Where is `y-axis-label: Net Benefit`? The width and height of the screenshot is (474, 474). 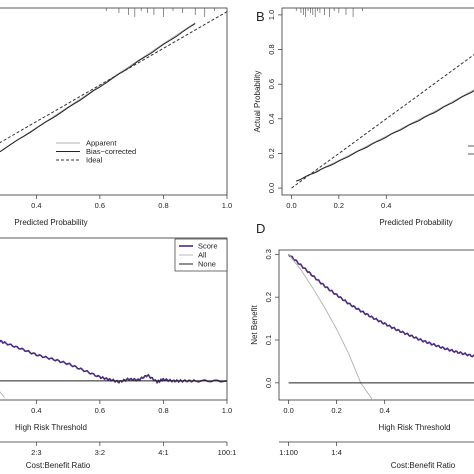 y-axis-label: Net Benefit is located at coordinates (254, 324).